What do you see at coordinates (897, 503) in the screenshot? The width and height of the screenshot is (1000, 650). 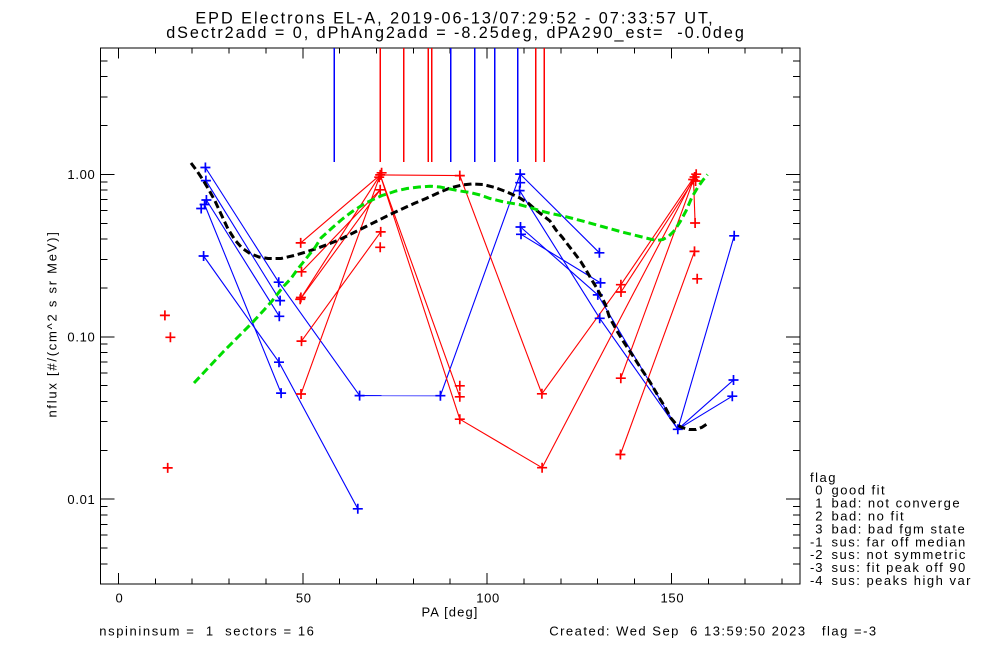 I see `svg-text: bad: not converge` at bounding box center [897, 503].